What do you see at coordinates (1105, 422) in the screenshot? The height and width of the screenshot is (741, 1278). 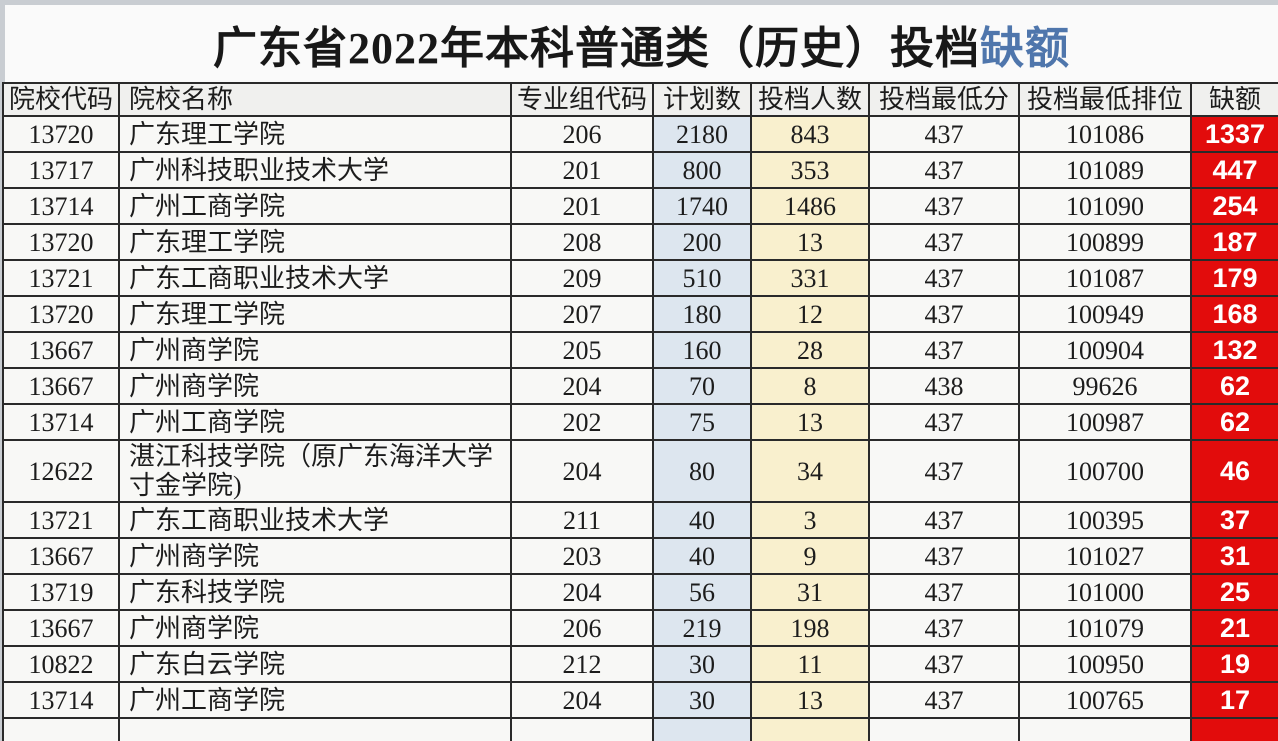 I see `cell-rank: 100987` at bounding box center [1105, 422].